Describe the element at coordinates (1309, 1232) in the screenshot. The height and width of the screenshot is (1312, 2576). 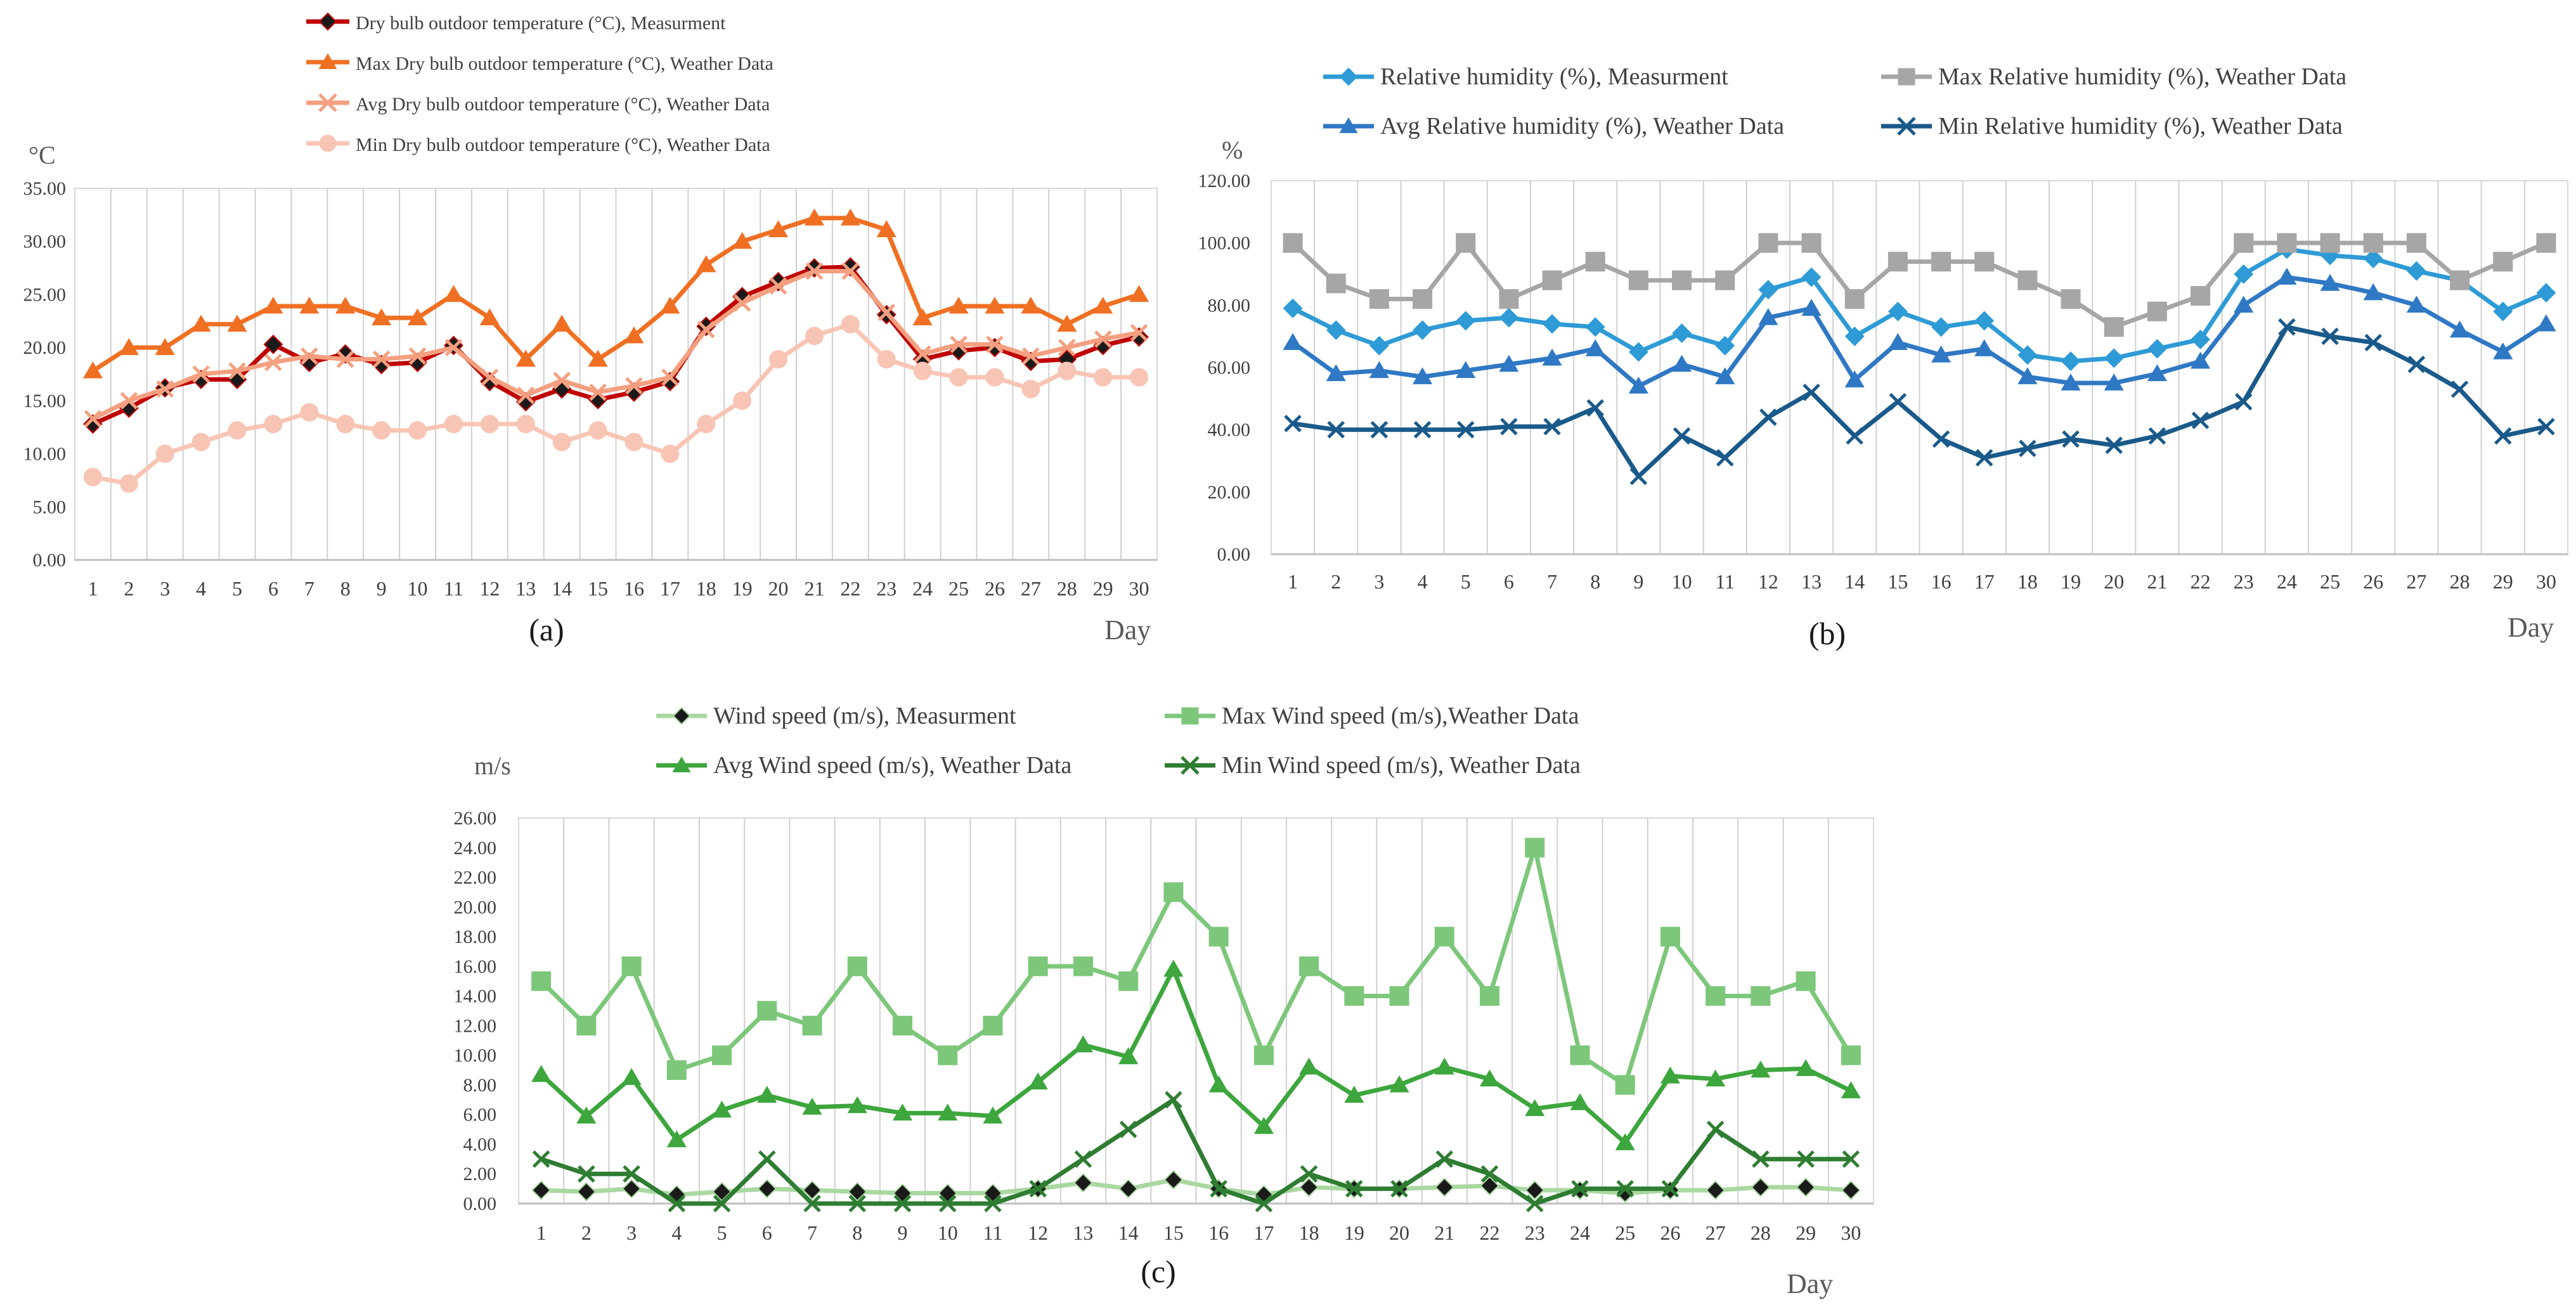
I see `x-tick-label: 18` at that location.